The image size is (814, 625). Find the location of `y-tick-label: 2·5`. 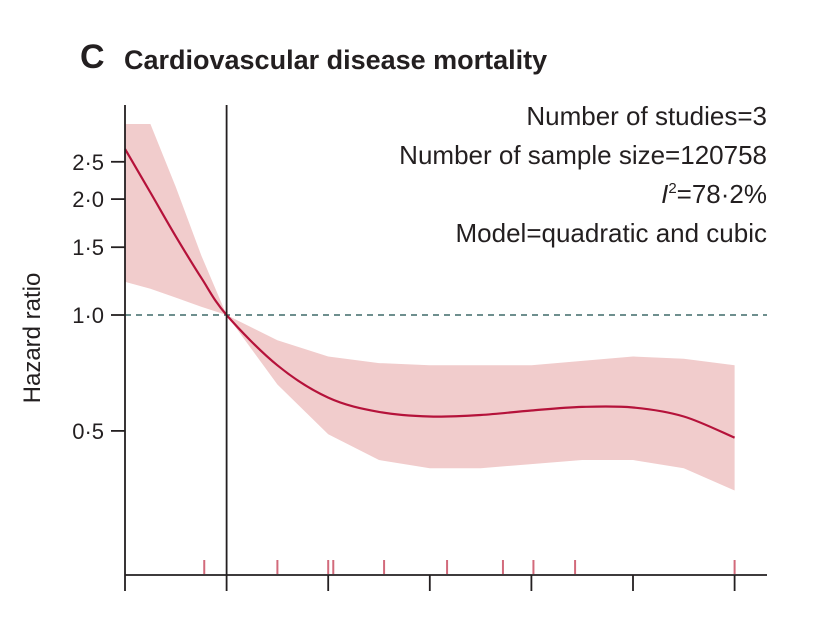

y-tick-label: 2·5 is located at coordinates (88, 162).